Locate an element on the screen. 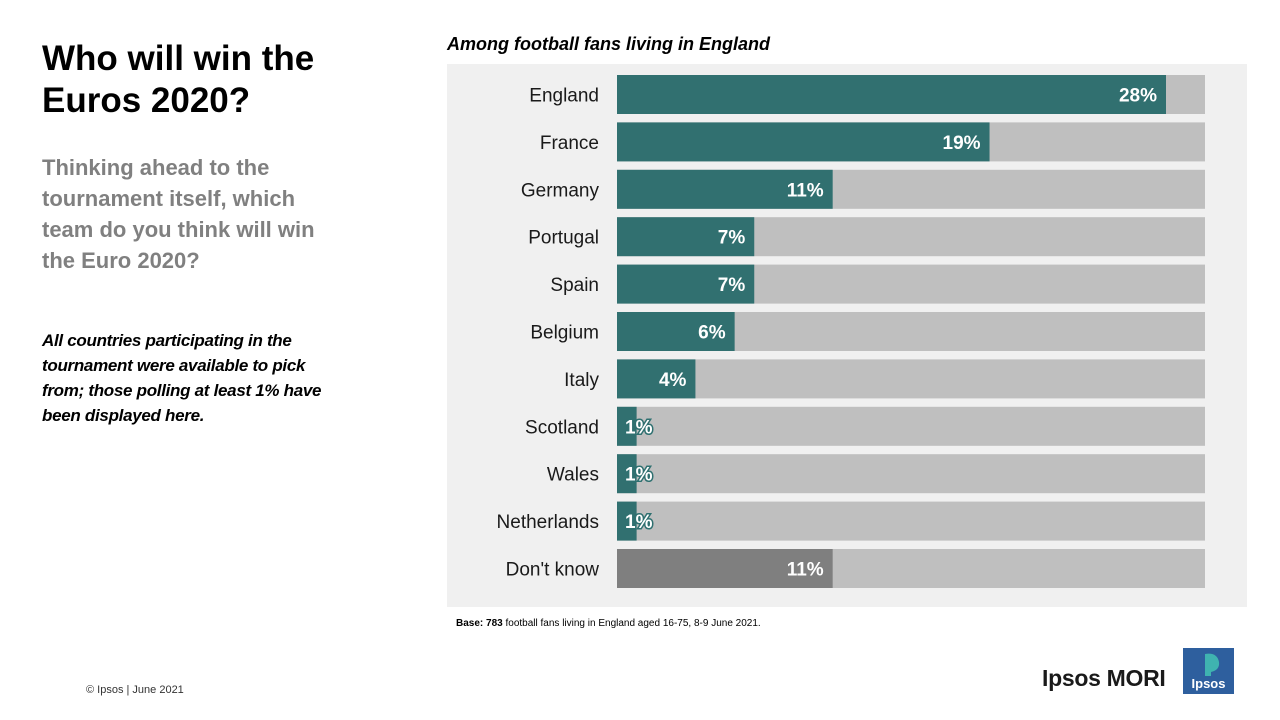  category-label: Spain is located at coordinates (574, 285).